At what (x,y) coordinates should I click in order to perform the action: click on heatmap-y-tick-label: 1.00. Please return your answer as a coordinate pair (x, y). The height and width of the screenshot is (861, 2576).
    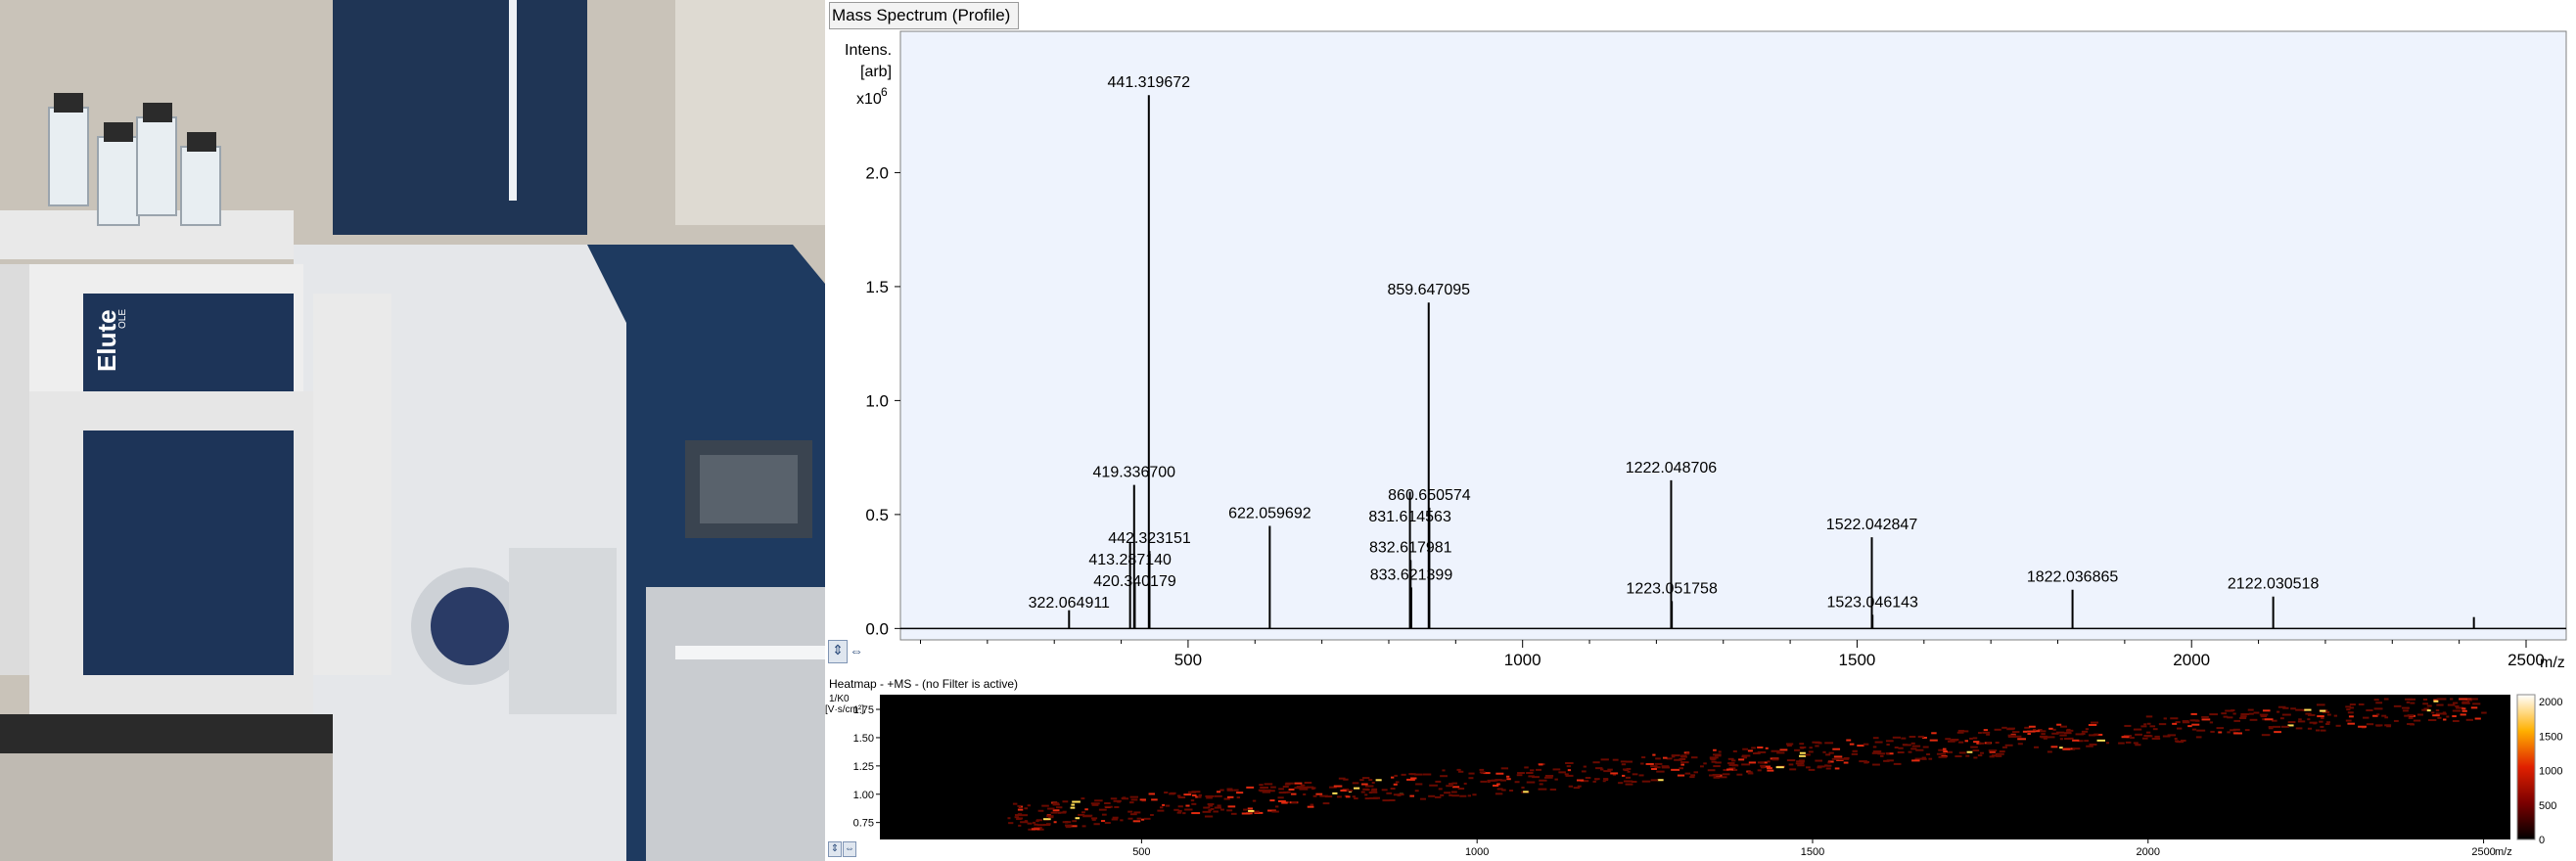
    Looking at the image, I should click on (863, 795).